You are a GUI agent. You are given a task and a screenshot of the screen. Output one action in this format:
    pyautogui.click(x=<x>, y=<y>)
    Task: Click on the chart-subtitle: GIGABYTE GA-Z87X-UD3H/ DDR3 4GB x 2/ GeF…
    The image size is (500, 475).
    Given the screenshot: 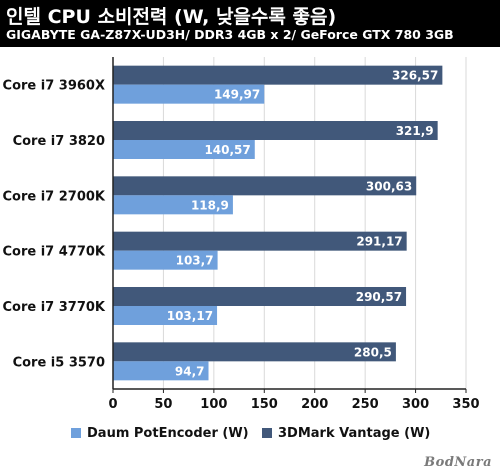 What is the action you would take?
    pyautogui.click(x=230, y=34)
    